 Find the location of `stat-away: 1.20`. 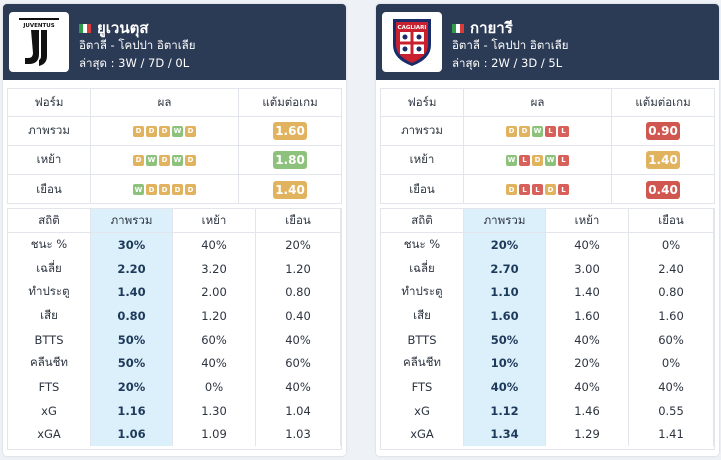

stat-away: 1.20 is located at coordinates (298, 268).